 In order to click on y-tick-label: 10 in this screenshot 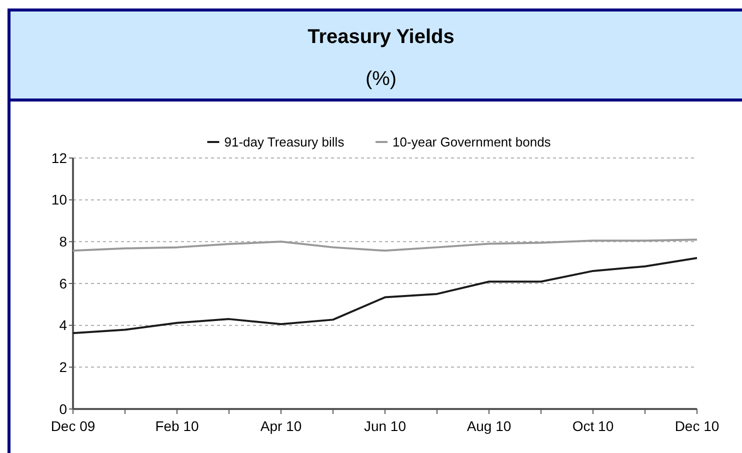, I will do `click(59, 200)`.